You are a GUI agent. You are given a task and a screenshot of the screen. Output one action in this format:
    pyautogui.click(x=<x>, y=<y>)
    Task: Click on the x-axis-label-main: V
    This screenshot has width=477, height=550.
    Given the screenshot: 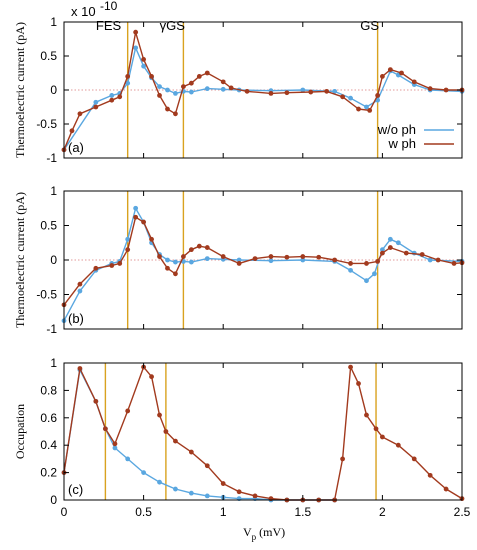 What is the action you would take?
    pyautogui.click(x=247, y=532)
    